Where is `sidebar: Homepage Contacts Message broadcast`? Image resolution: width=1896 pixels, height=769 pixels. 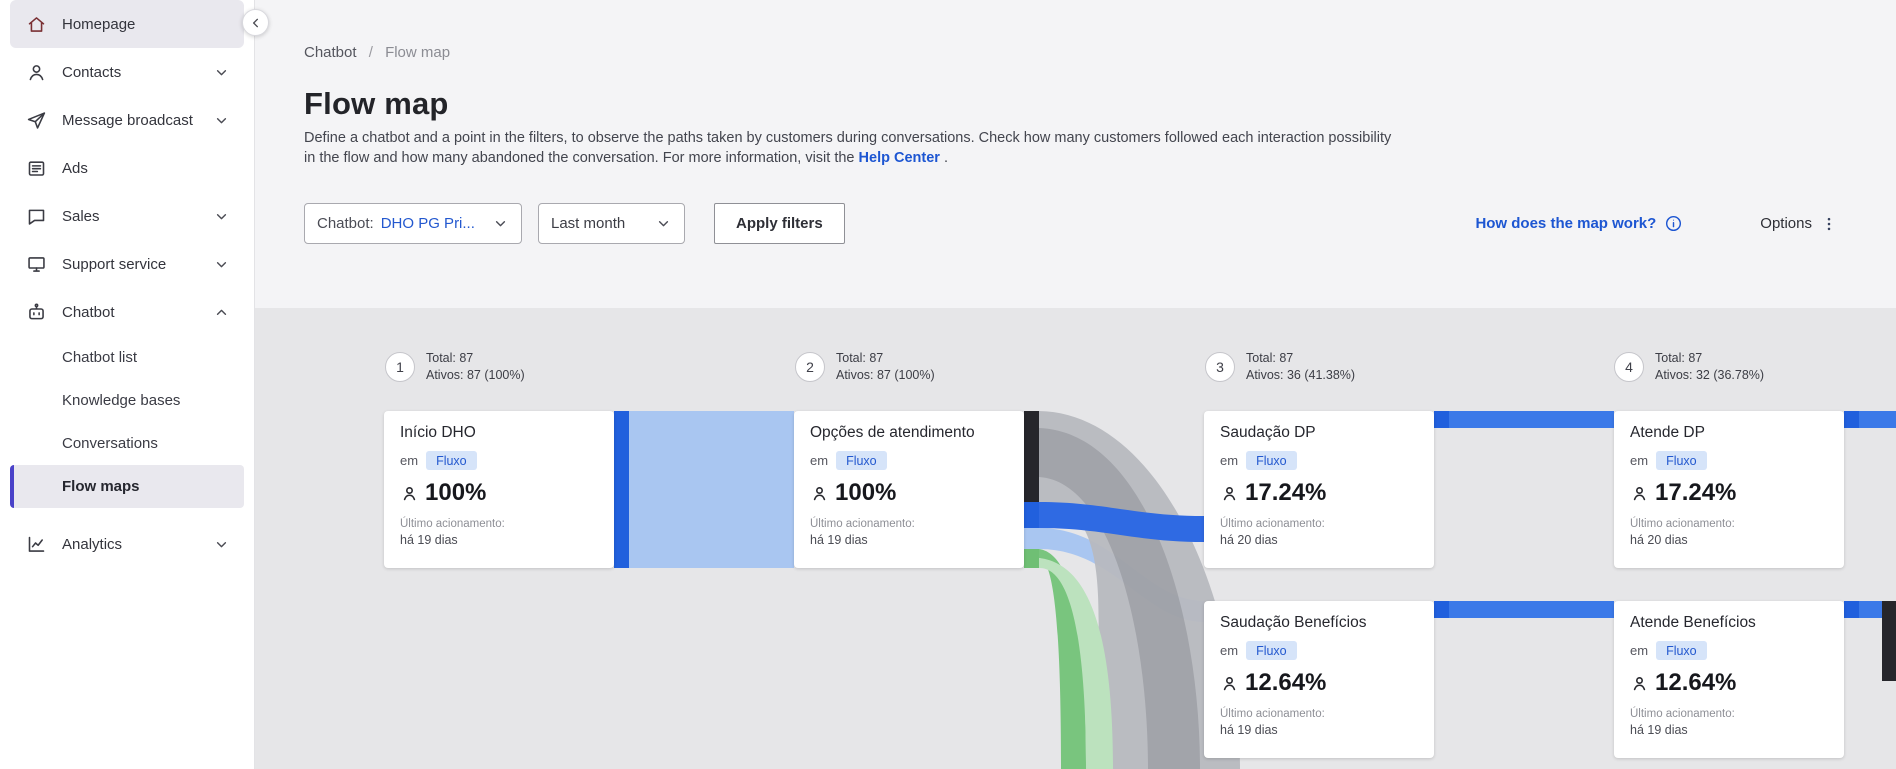 sidebar: Homepage Contacts Message broadcast is located at coordinates (127, 384).